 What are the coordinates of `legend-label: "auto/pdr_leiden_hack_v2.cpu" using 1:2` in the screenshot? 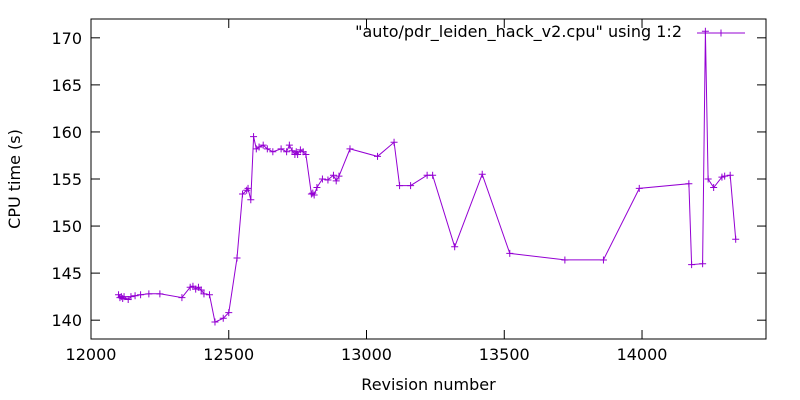 It's located at (518, 32).